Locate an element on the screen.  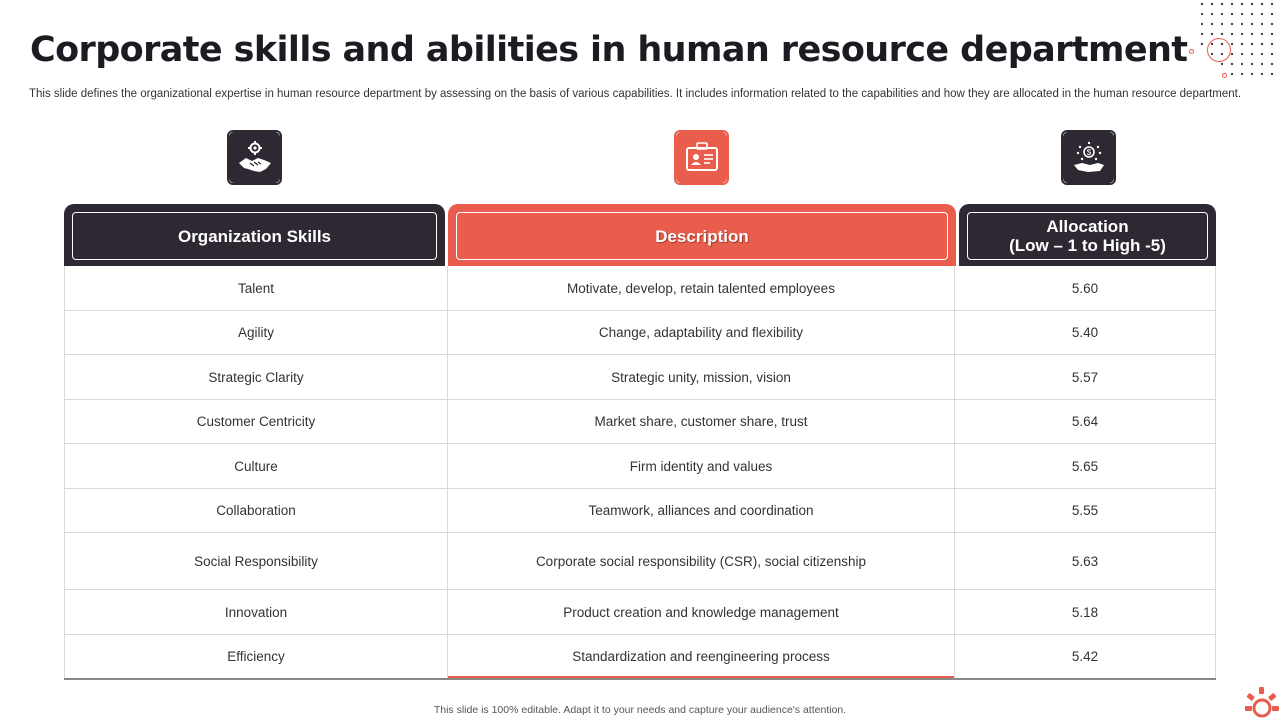
hand-coins-icon: $ is located at coordinates (1088, 157).